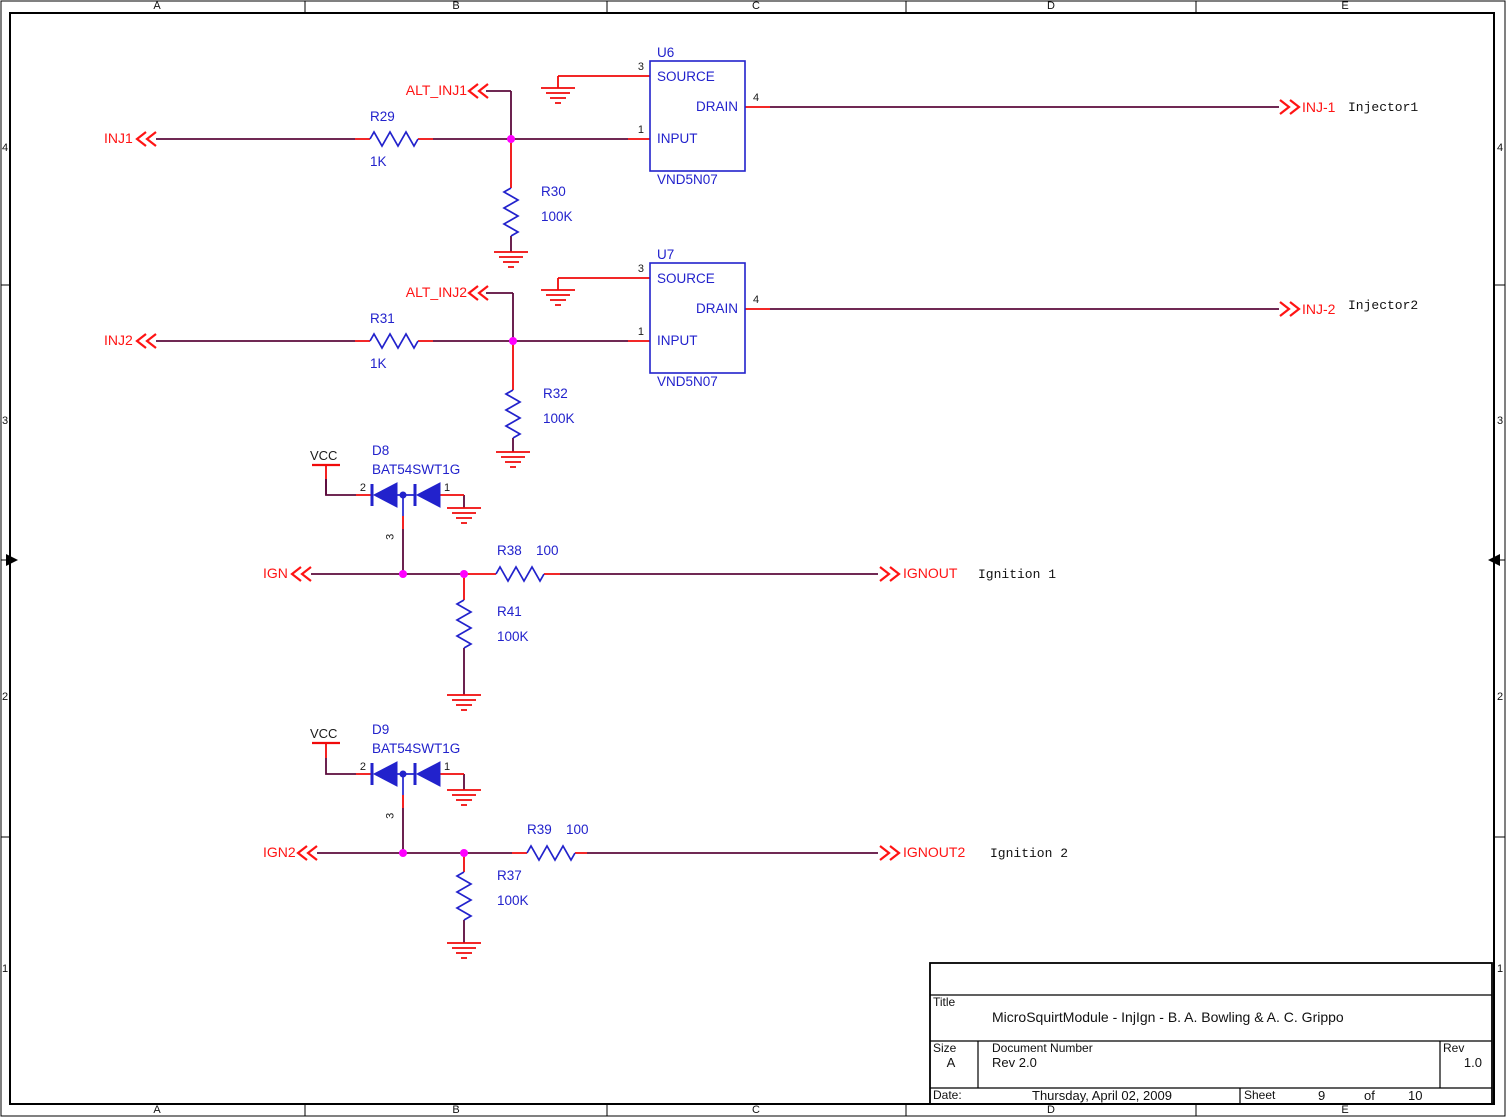 This screenshot has height=1117, width=1506. What do you see at coordinates (509, 611) in the screenshot?
I see `refdes-R41: R41` at bounding box center [509, 611].